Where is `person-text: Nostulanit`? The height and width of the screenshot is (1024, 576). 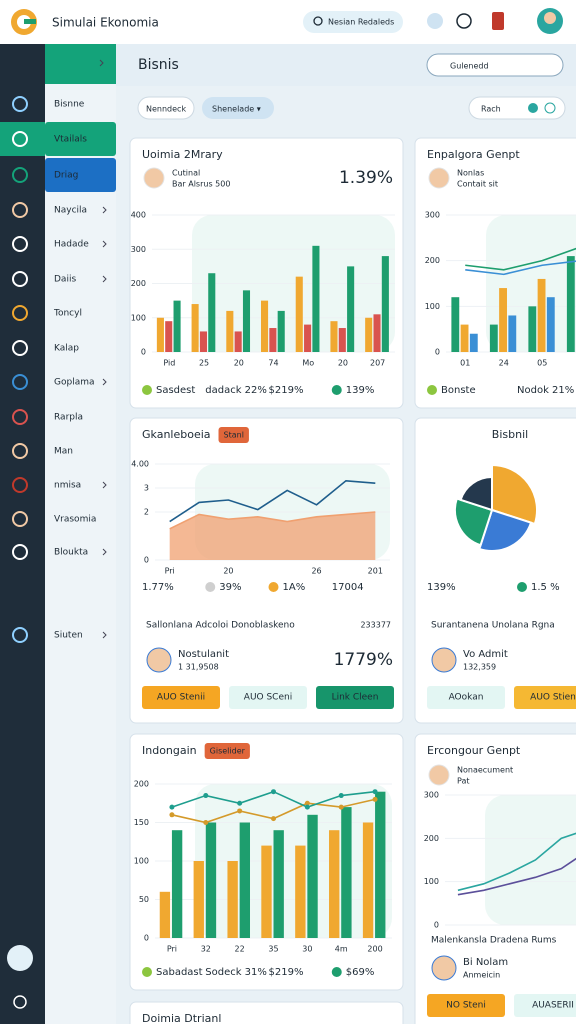 person-text: Nostulanit is located at coordinates (203, 654).